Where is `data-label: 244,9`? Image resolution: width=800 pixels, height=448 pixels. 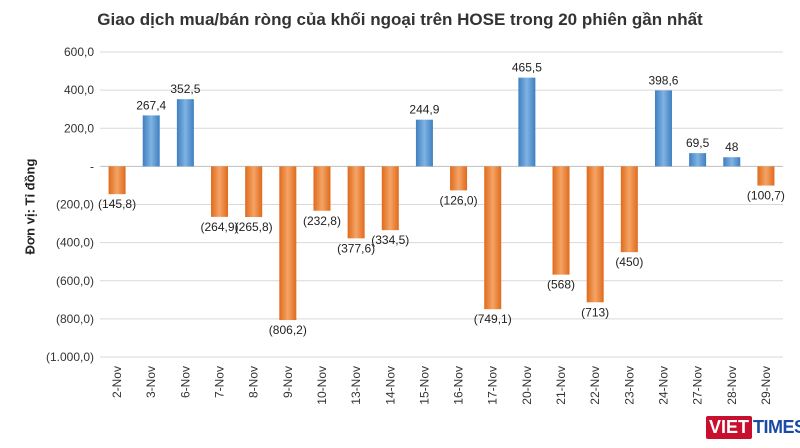 data-label: 244,9 is located at coordinates (424, 110).